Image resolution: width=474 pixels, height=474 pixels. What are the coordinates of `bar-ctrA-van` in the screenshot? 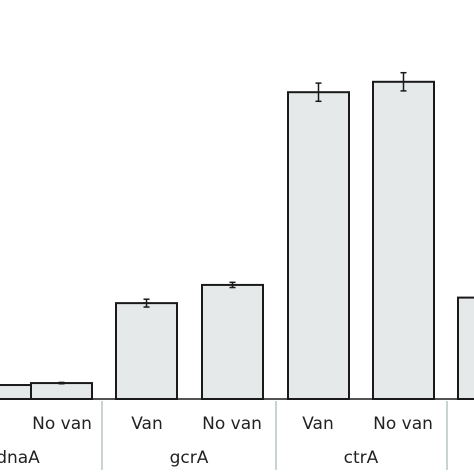 It's located at (318, 245).